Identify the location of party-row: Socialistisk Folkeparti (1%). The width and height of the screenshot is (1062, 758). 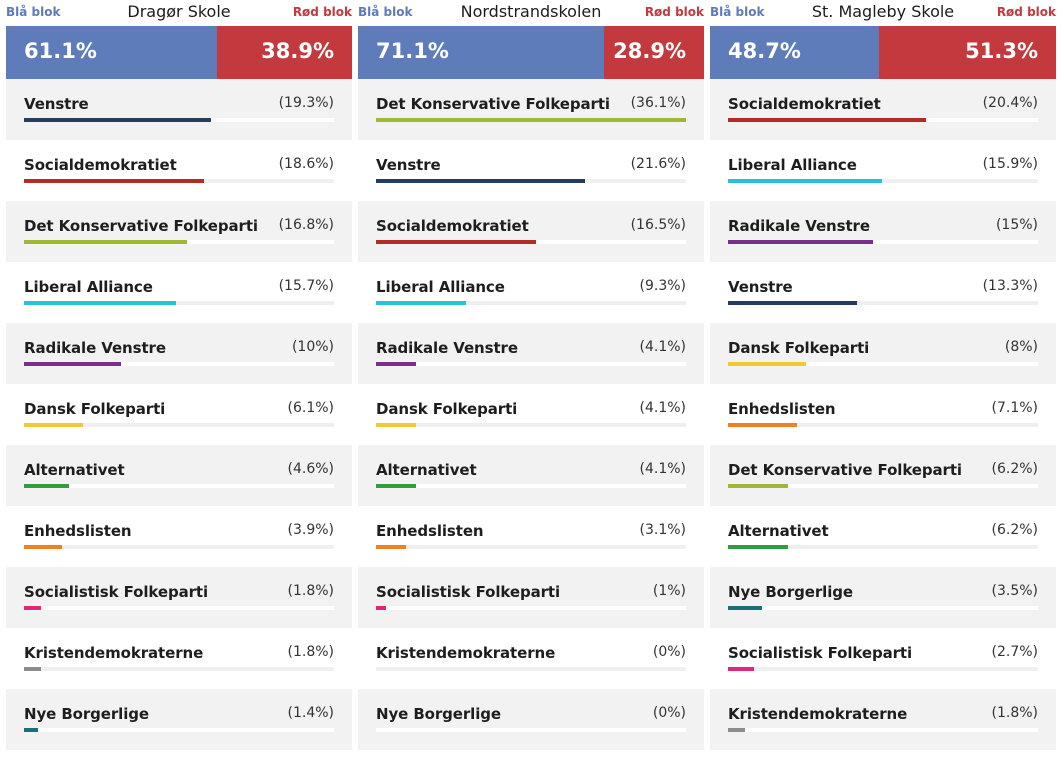
(531, 597).